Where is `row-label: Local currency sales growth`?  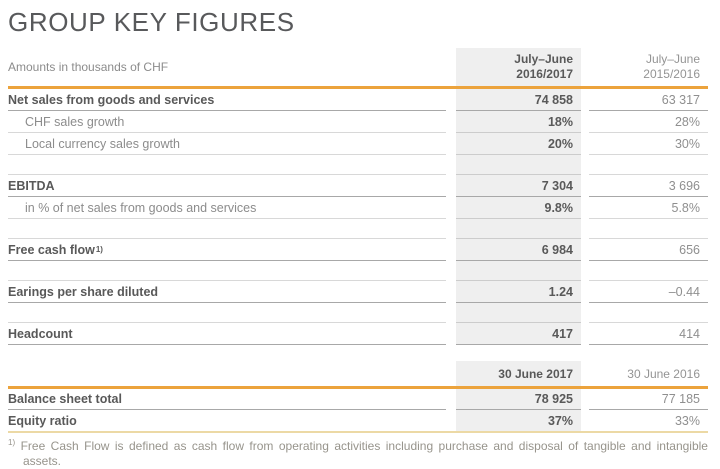 row-label: Local currency sales growth is located at coordinates (227, 144).